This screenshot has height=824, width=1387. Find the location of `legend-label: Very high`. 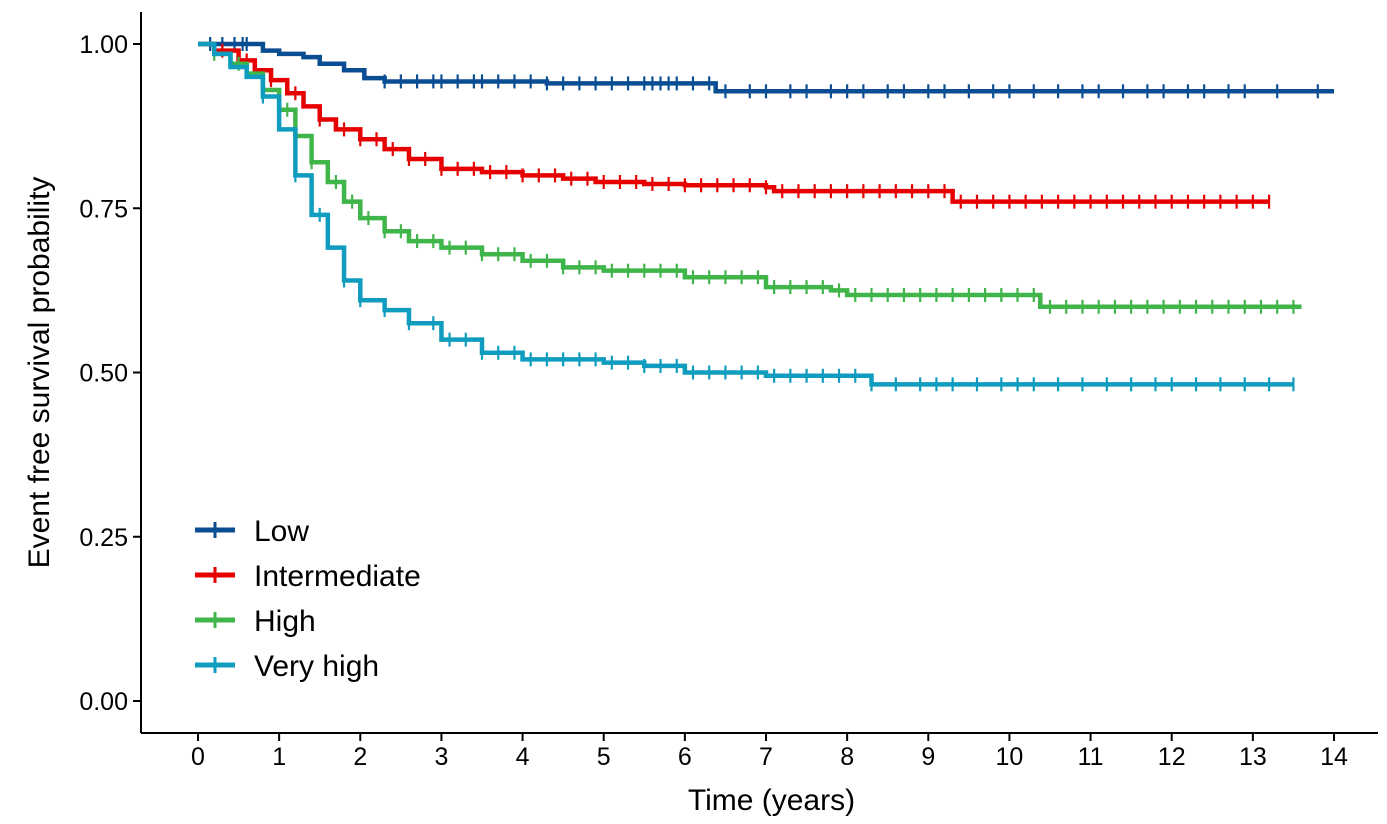

legend-label: Very high is located at coordinates (316, 666).